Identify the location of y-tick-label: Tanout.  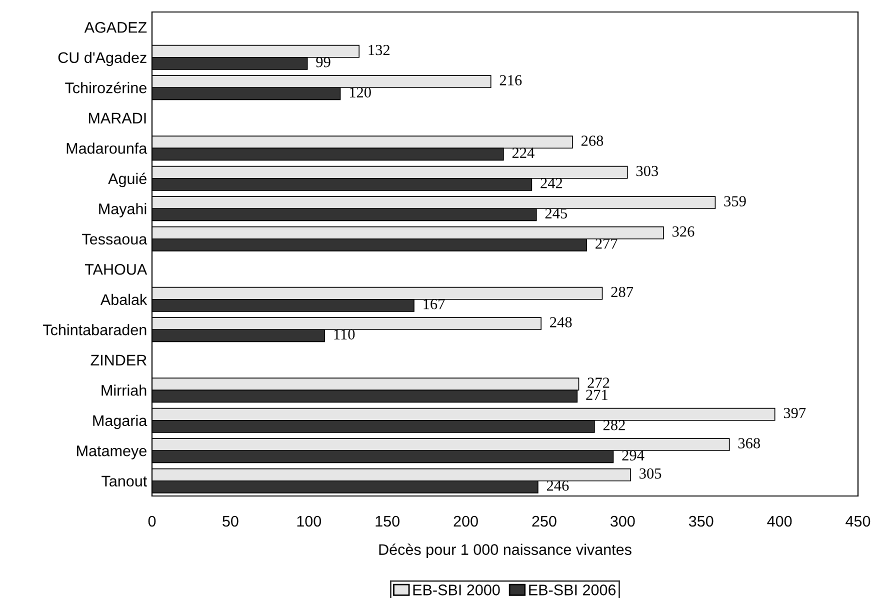
(125, 481).